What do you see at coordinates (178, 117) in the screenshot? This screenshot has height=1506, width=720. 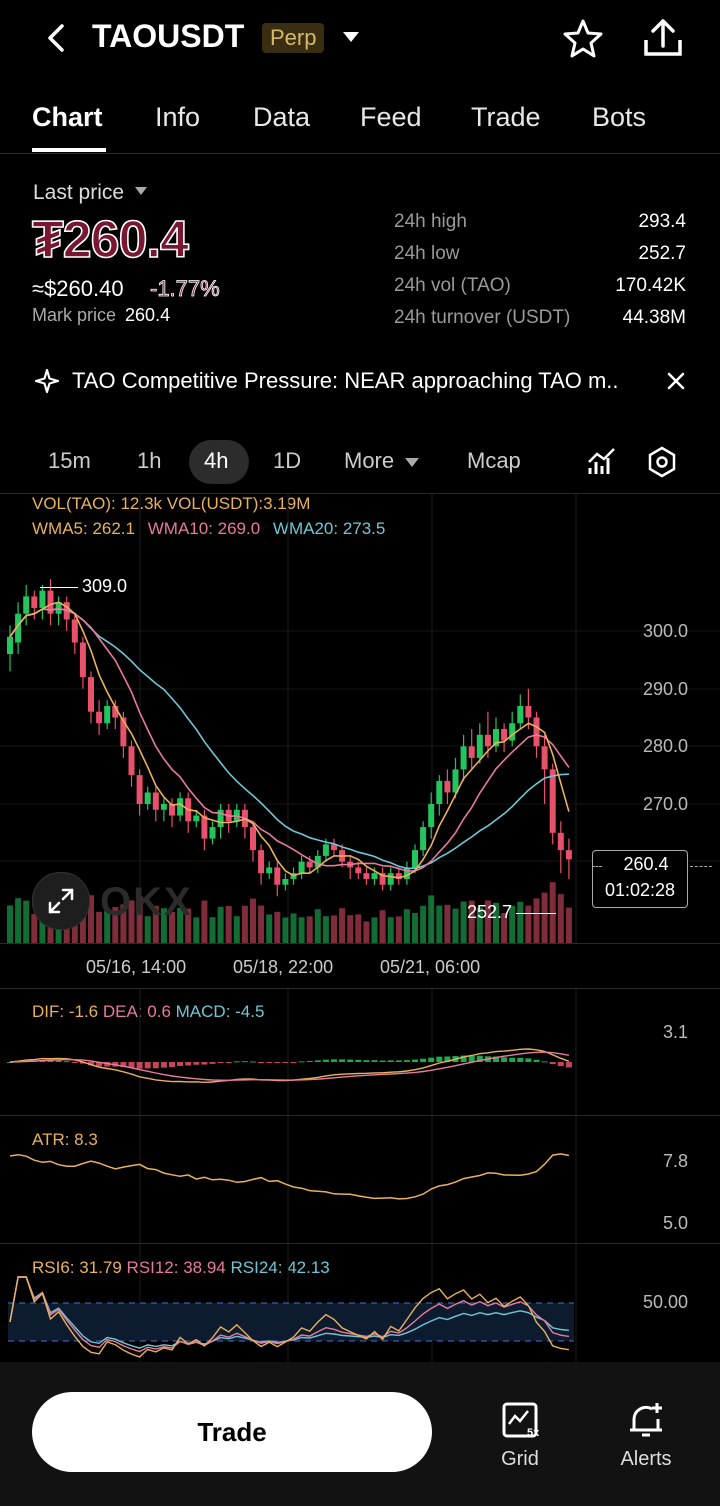 I see `tab-info: Info` at bounding box center [178, 117].